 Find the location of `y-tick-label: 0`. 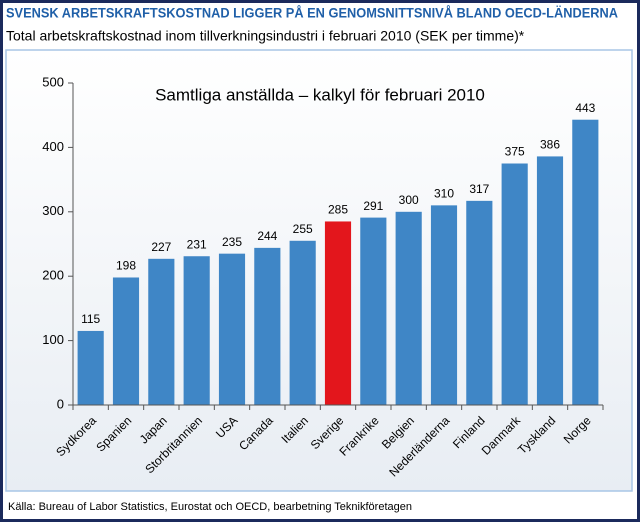

y-tick-label: 0 is located at coordinates (60, 403).